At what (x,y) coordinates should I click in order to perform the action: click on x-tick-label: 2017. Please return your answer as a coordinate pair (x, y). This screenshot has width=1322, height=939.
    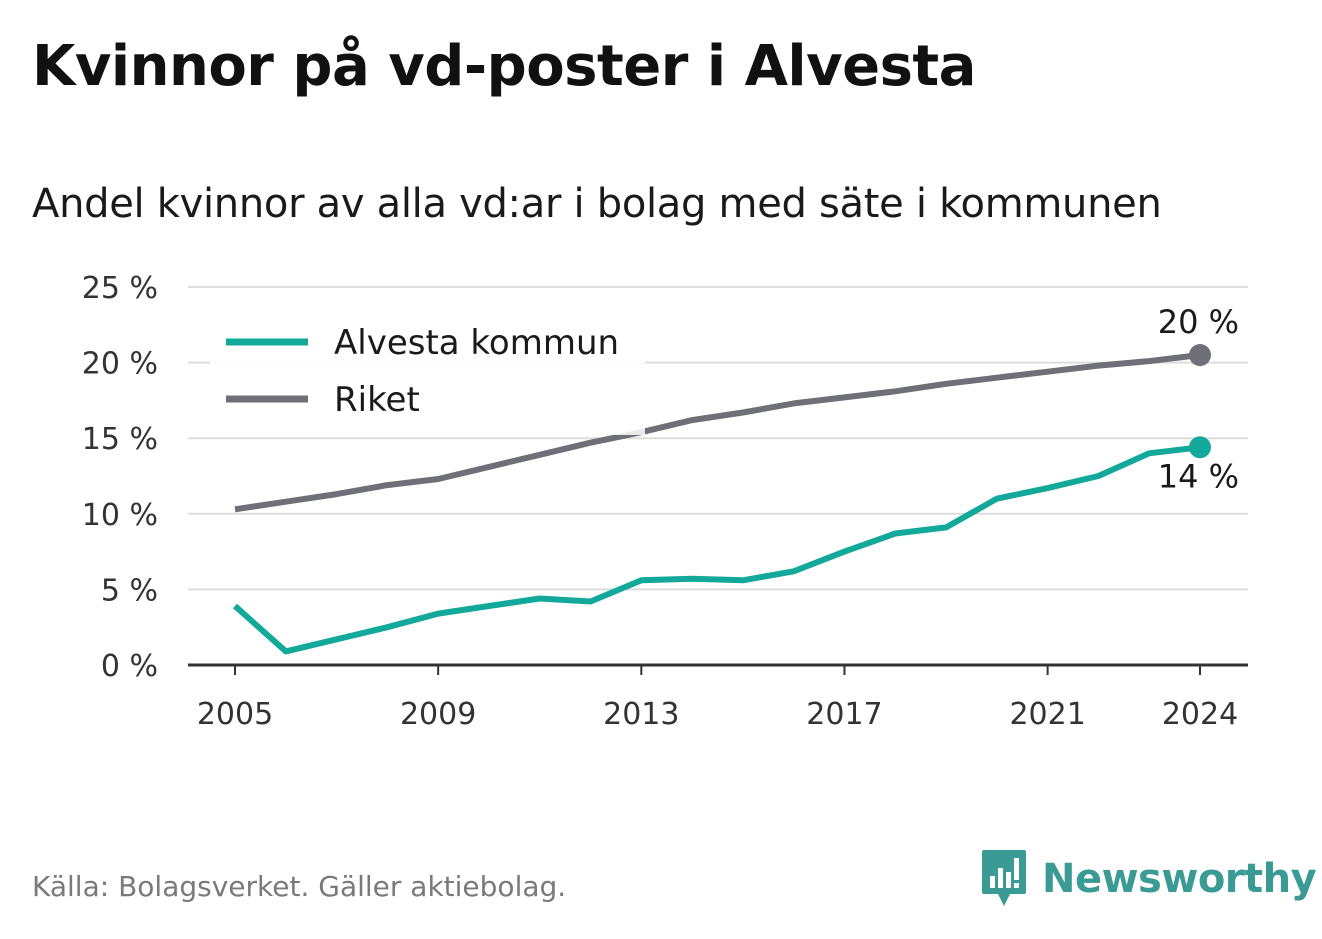
    Looking at the image, I should click on (844, 714).